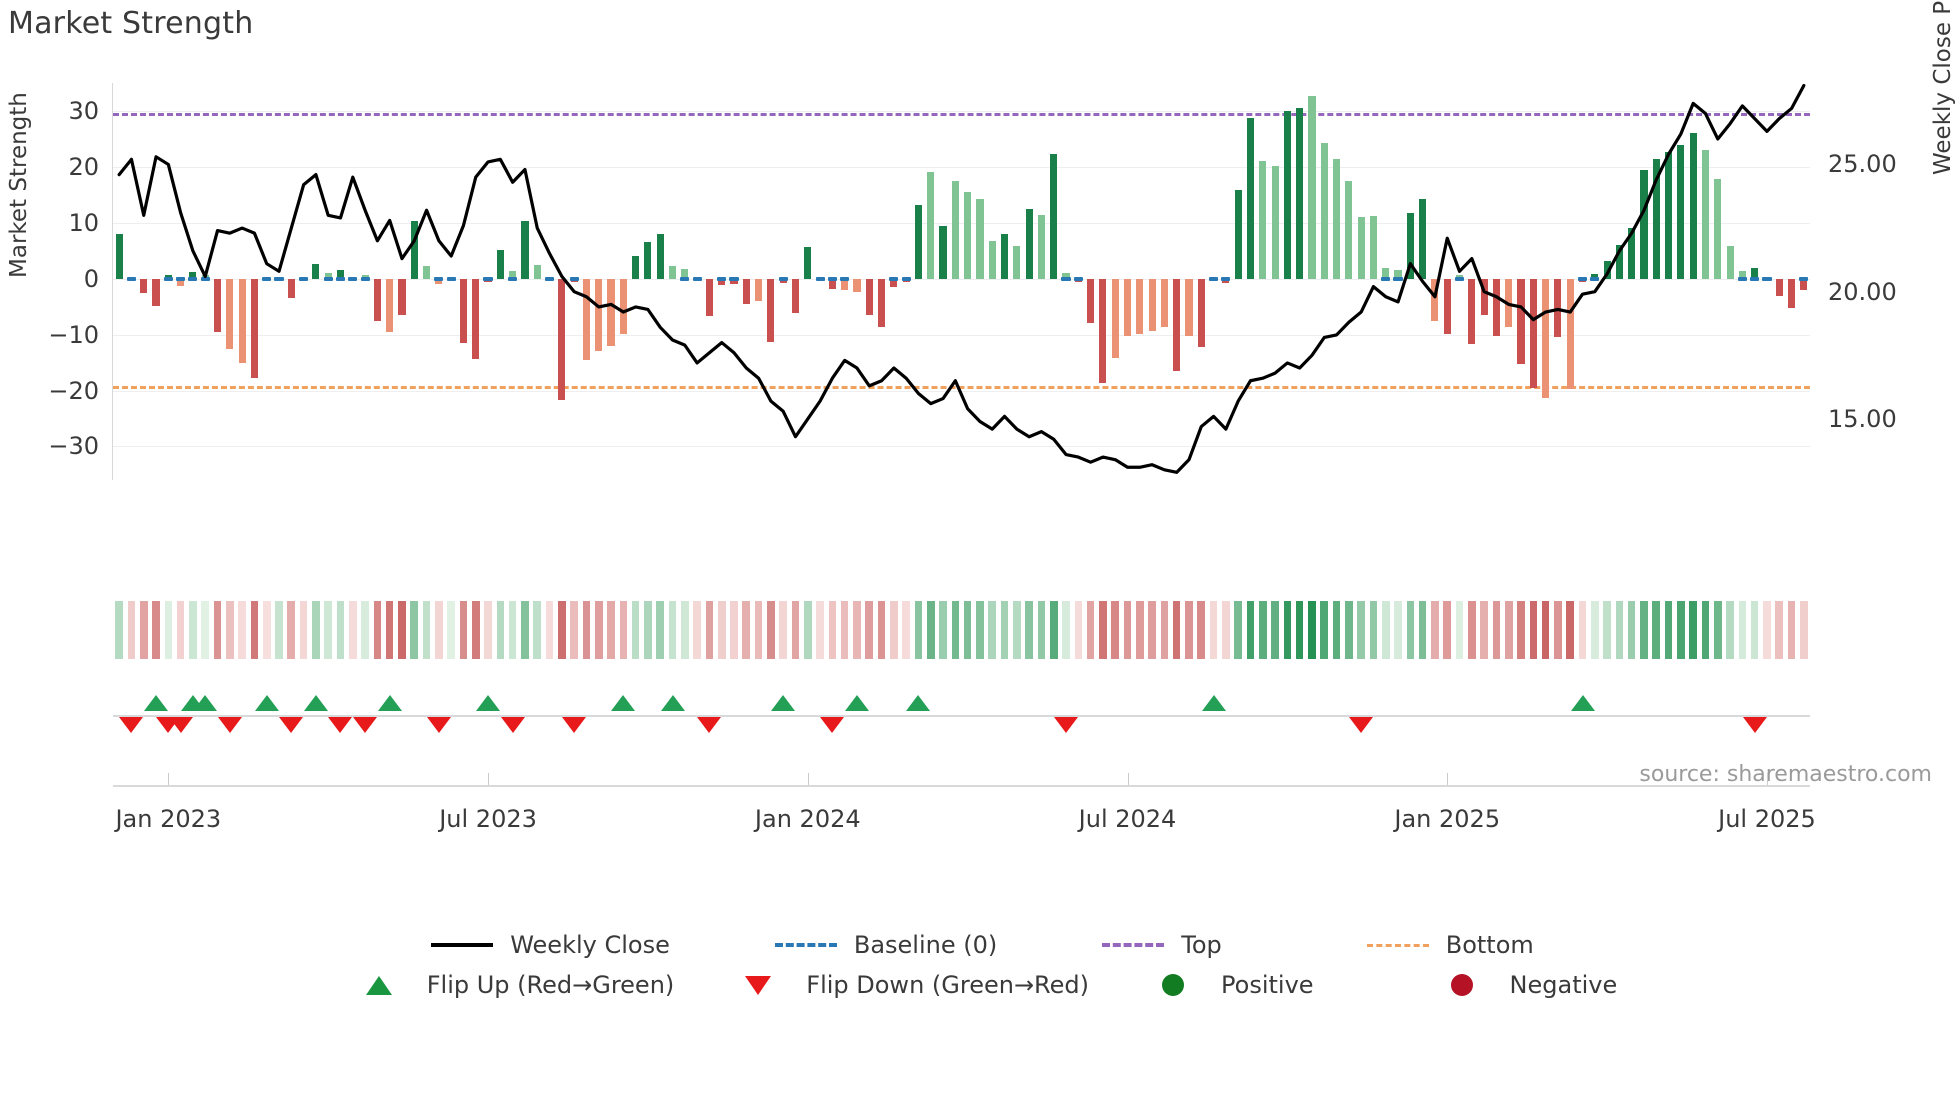 The width and height of the screenshot is (1960, 1102). Describe the element at coordinates (961, 786) in the screenshot. I see `x-axis-rule` at that location.